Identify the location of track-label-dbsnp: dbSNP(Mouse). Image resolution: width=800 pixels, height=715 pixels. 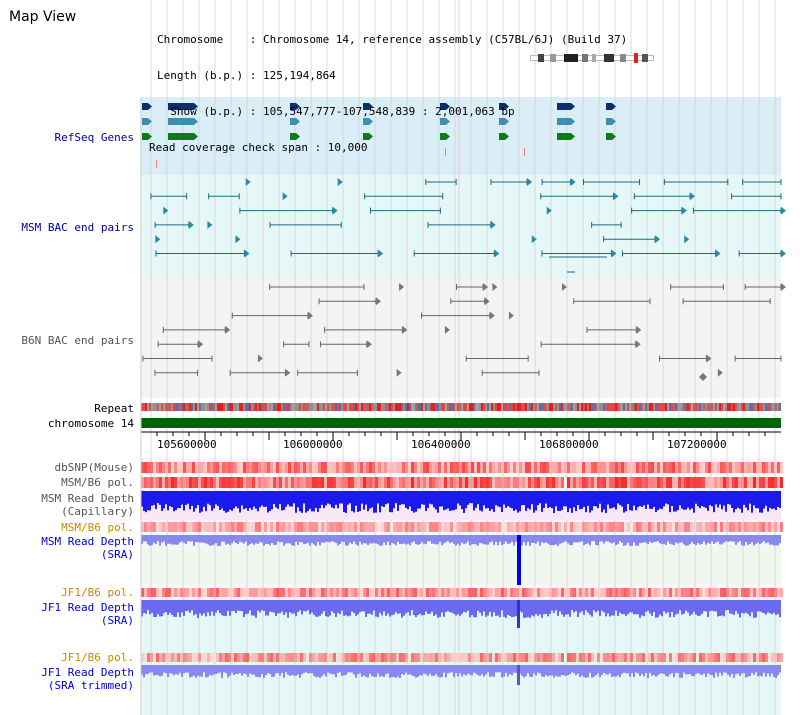
(94, 467).